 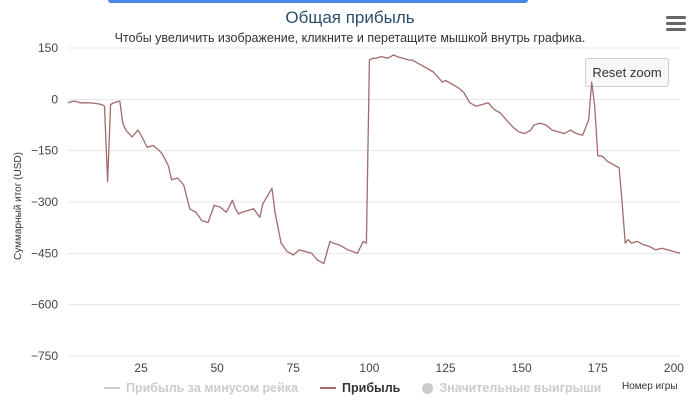 I want to click on y-tick-label: −300, so click(x=44, y=202).